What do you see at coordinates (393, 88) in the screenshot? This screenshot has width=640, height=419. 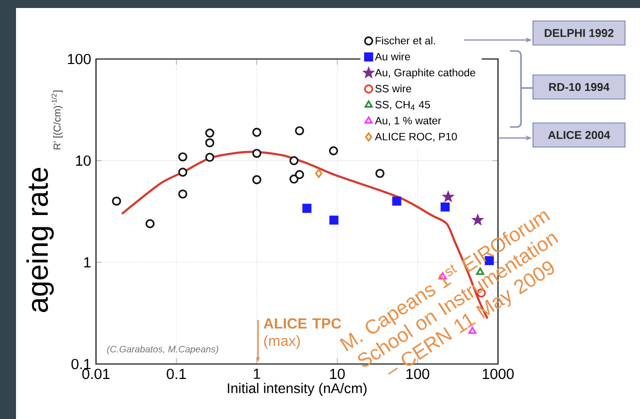 I see `legend-label: SS wire` at bounding box center [393, 88].